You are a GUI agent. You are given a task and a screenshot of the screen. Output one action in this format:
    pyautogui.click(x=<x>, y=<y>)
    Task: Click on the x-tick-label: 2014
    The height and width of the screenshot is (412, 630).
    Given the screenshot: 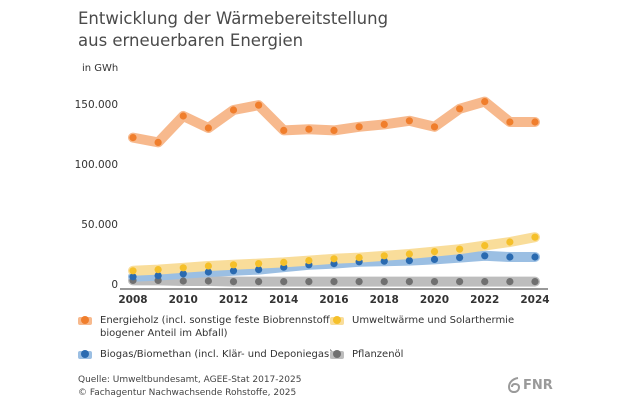 What is the action you would take?
    pyautogui.click(x=283, y=300)
    